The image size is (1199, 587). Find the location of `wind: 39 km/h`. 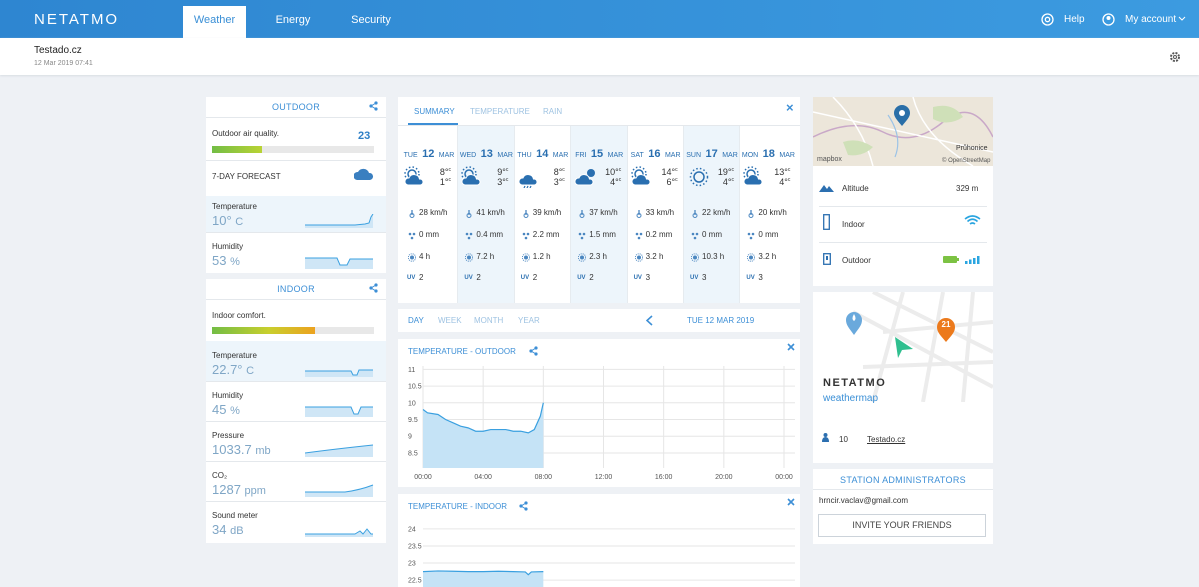

wind: 39 km/h is located at coordinates (547, 212).